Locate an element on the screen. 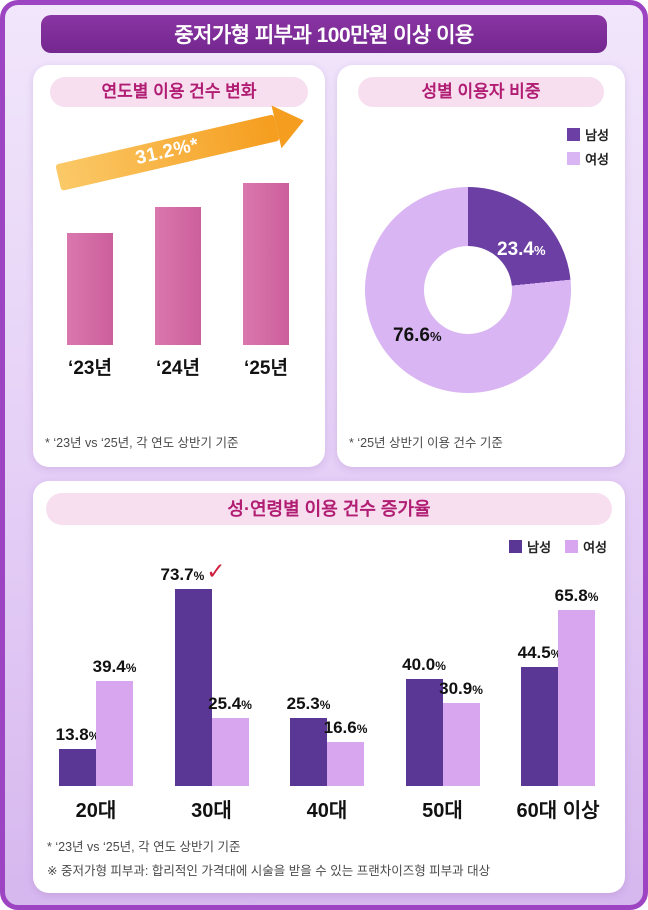 This screenshot has width=648, height=910. age-group-bars: 13.8% 39.4% is located at coordinates (96, 666).